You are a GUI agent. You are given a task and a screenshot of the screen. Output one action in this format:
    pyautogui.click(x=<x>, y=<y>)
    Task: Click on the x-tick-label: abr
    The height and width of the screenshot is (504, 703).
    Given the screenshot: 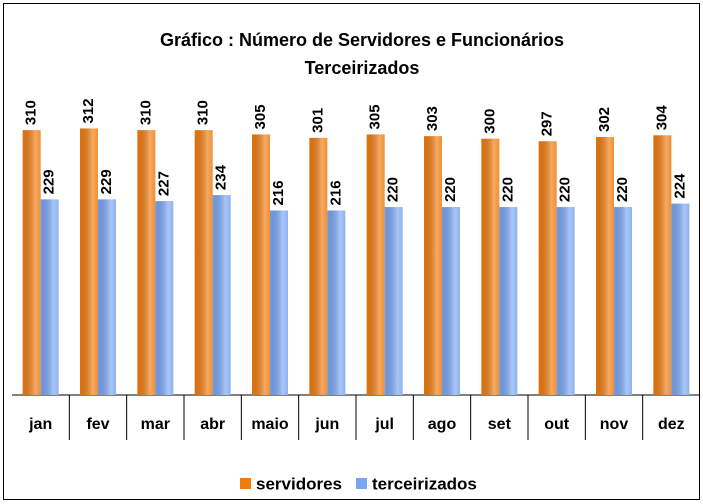 What is the action you would take?
    pyautogui.click(x=212, y=424)
    